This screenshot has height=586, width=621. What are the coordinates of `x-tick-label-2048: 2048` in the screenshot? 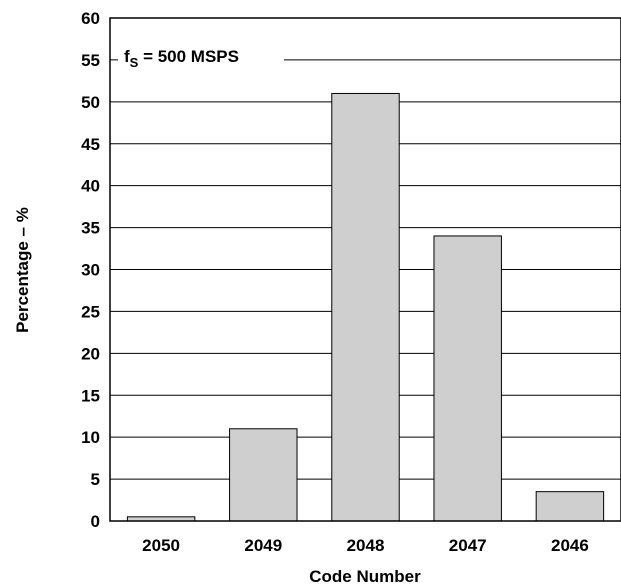 It's located at (366, 545).